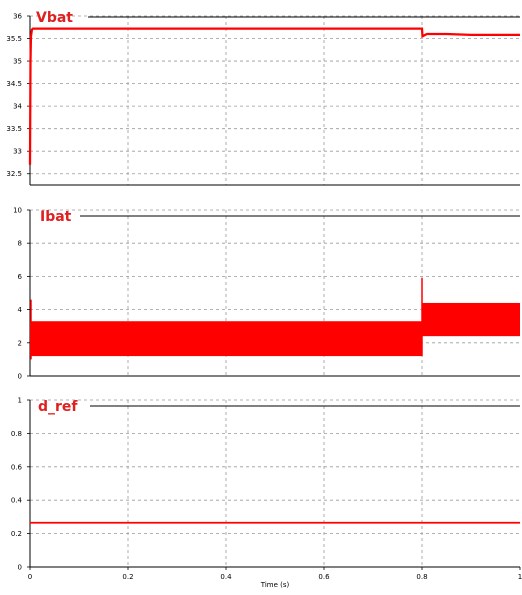 The image size is (522, 595). I want to click on x-tick-label: 0, so click(30, 577).